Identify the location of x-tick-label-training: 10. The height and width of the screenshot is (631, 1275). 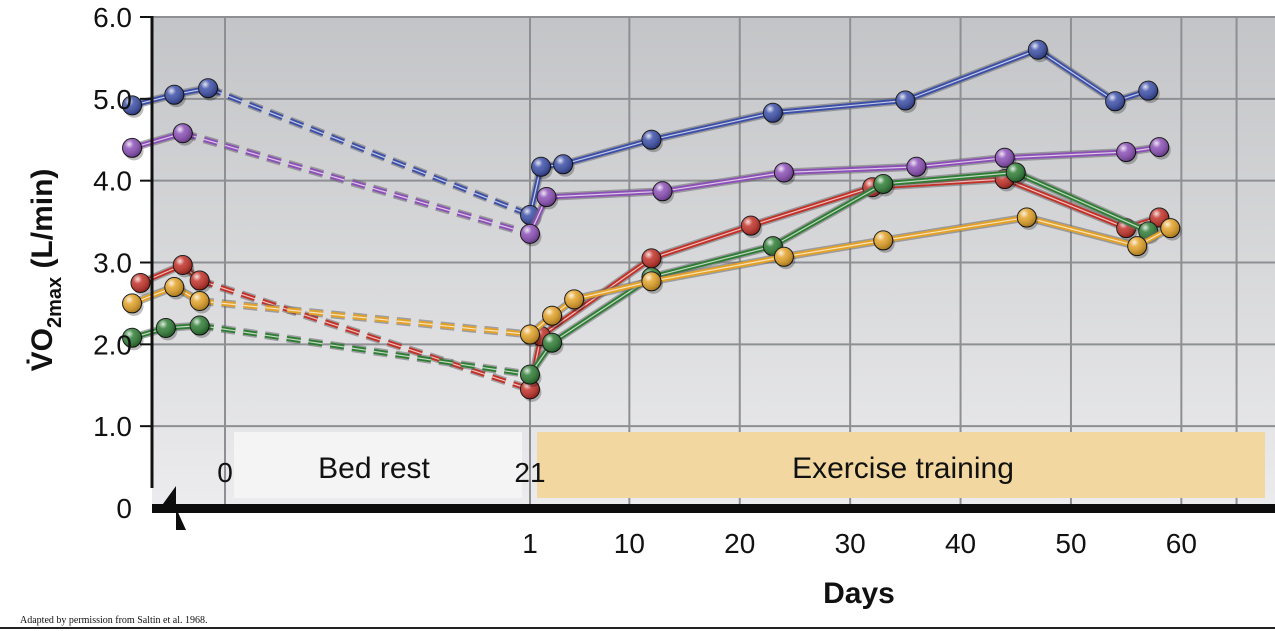
(629, 543).